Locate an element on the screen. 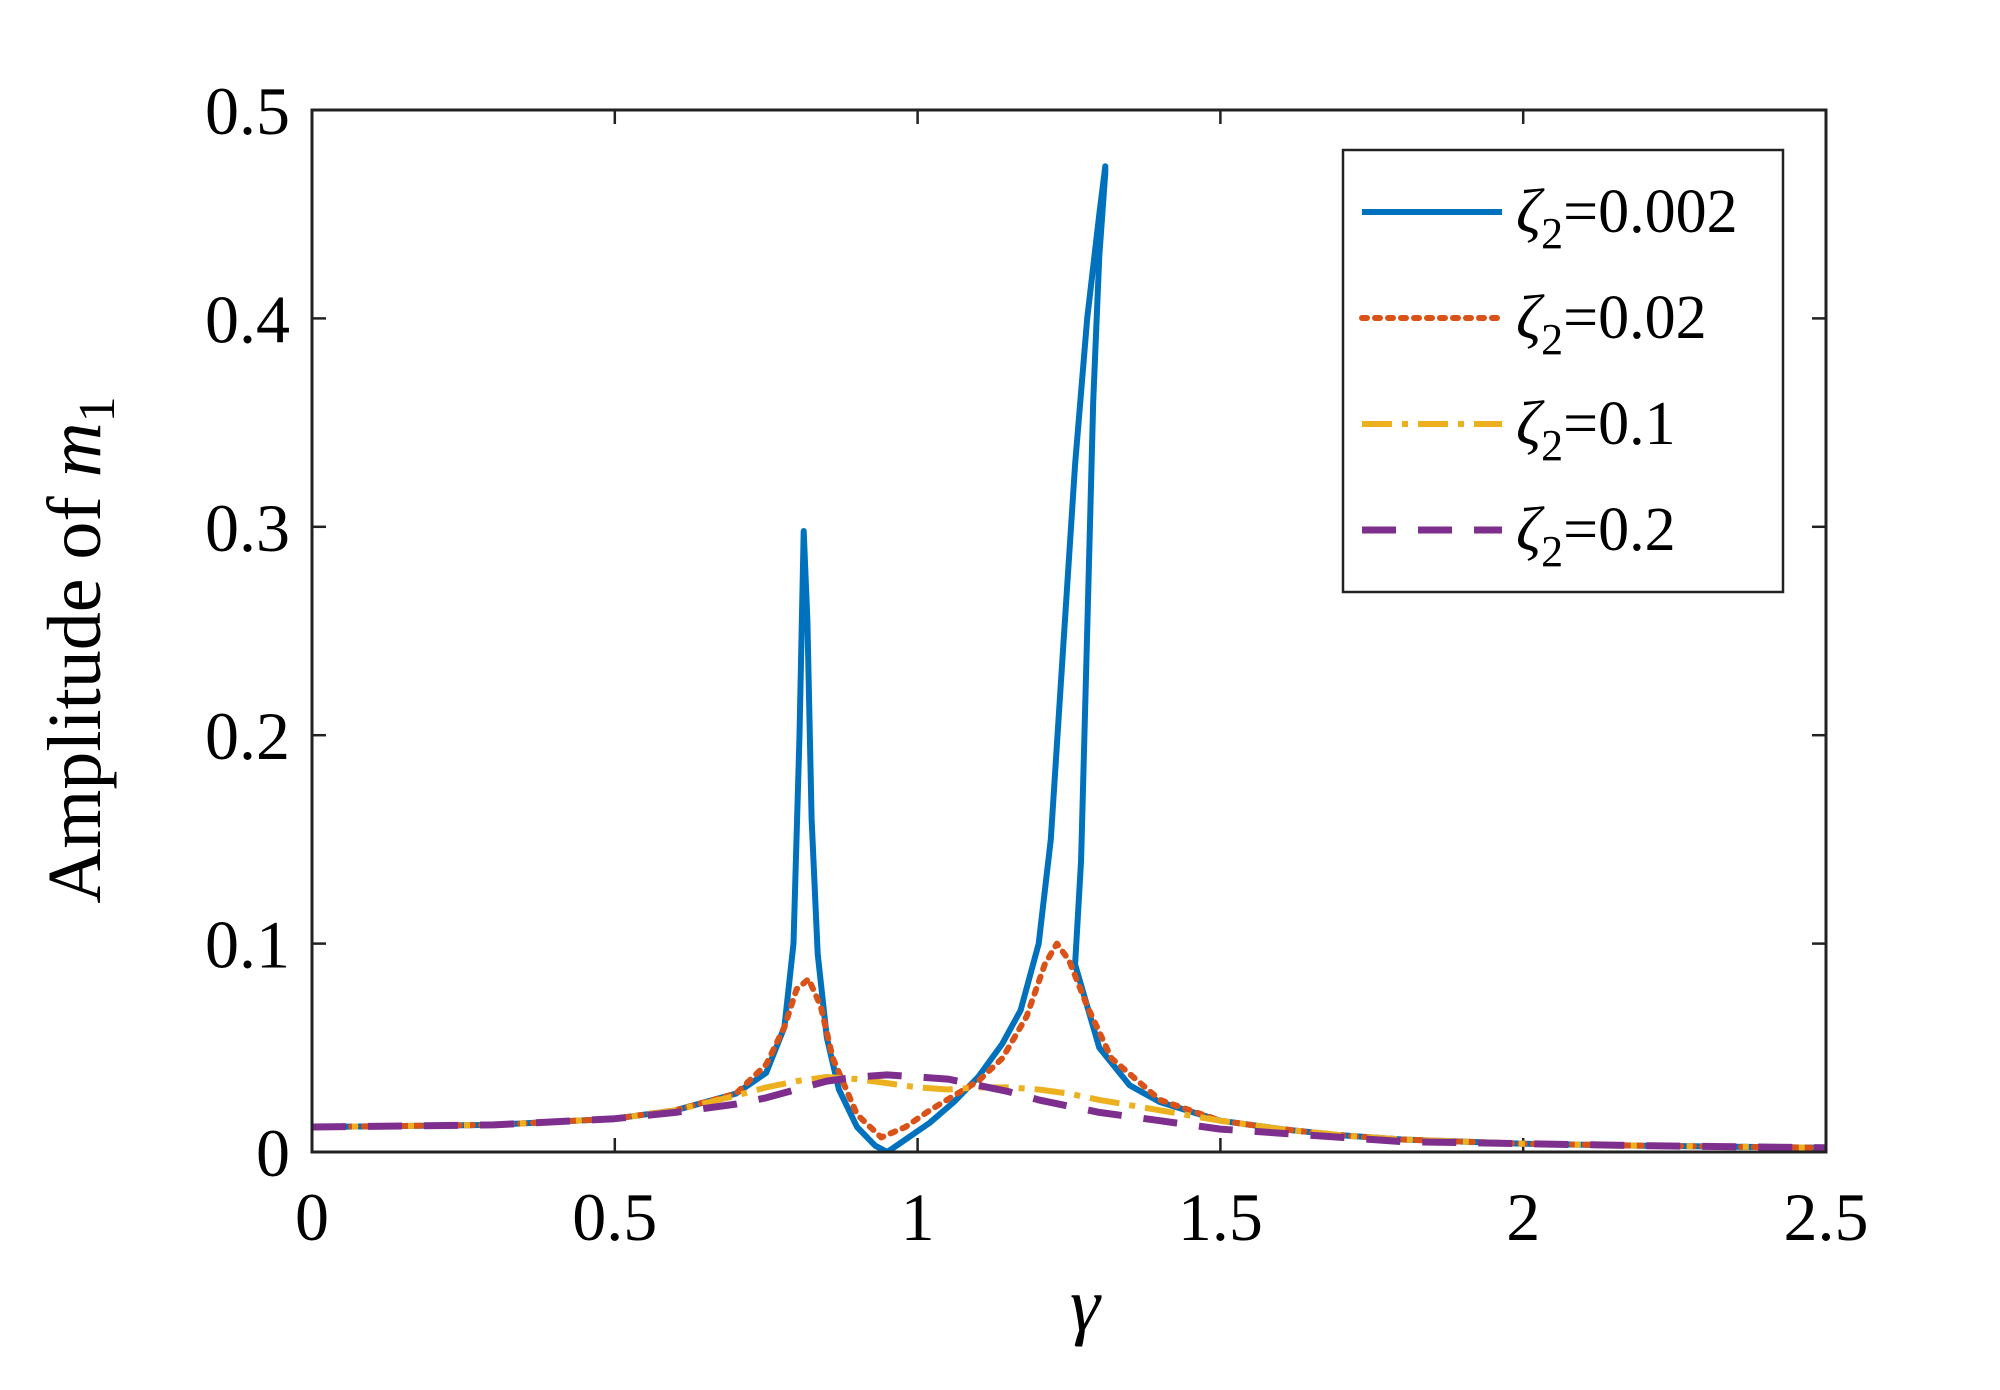  svg-text: Amplitude of m1 is located at coordinates (79, 649).